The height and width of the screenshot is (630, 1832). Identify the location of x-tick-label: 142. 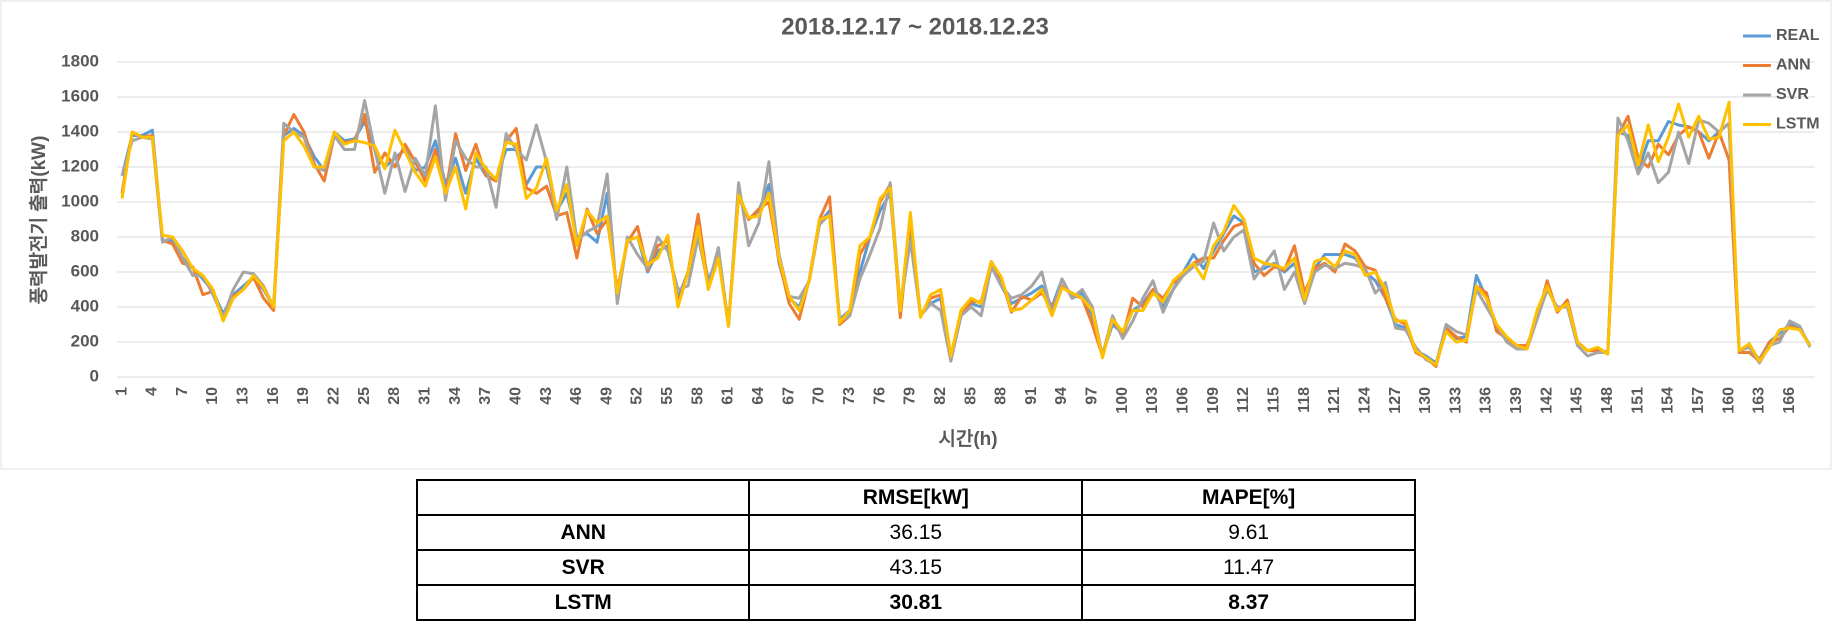
(1546, 400).